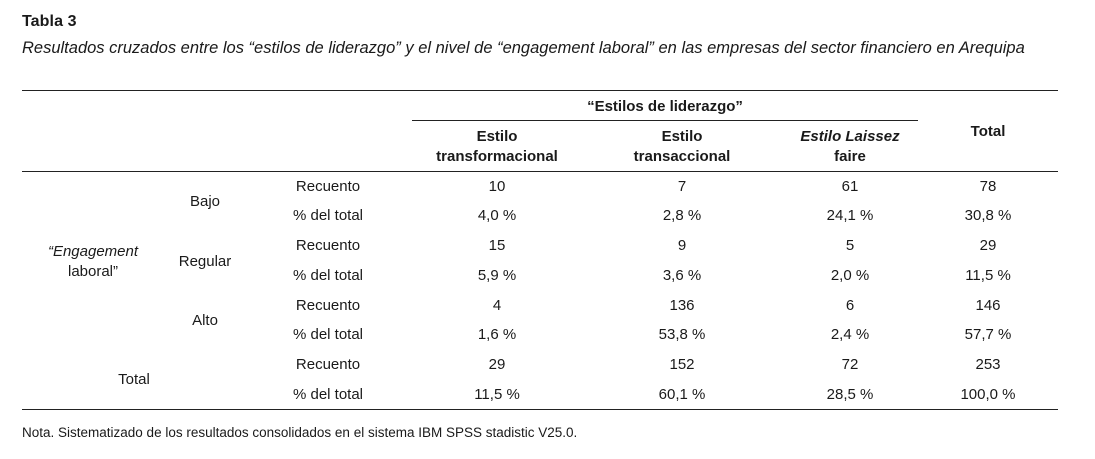  I want to click on column-header-2-line1: Estilo, so click(682, 136).